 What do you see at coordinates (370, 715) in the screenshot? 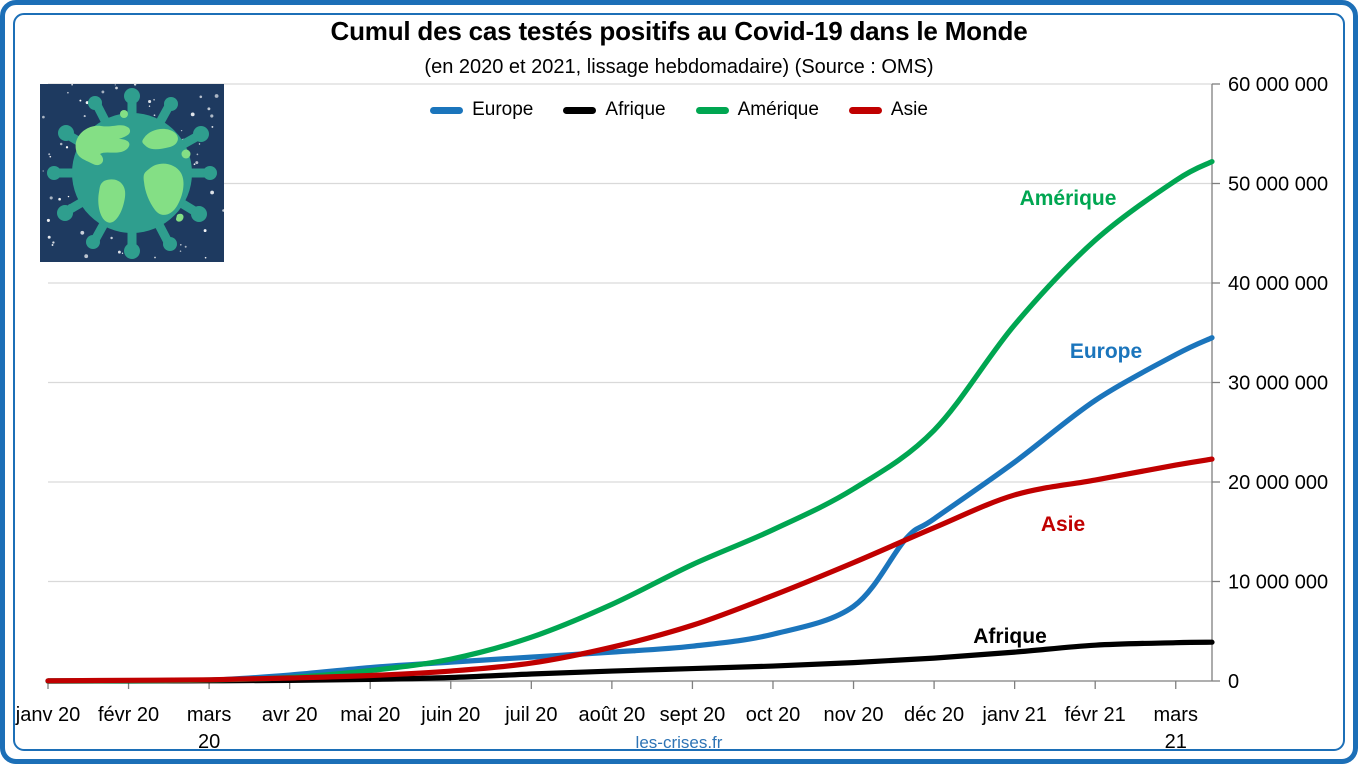
I see `x-tick-label: mai 20` at bounding box center [370, 715].